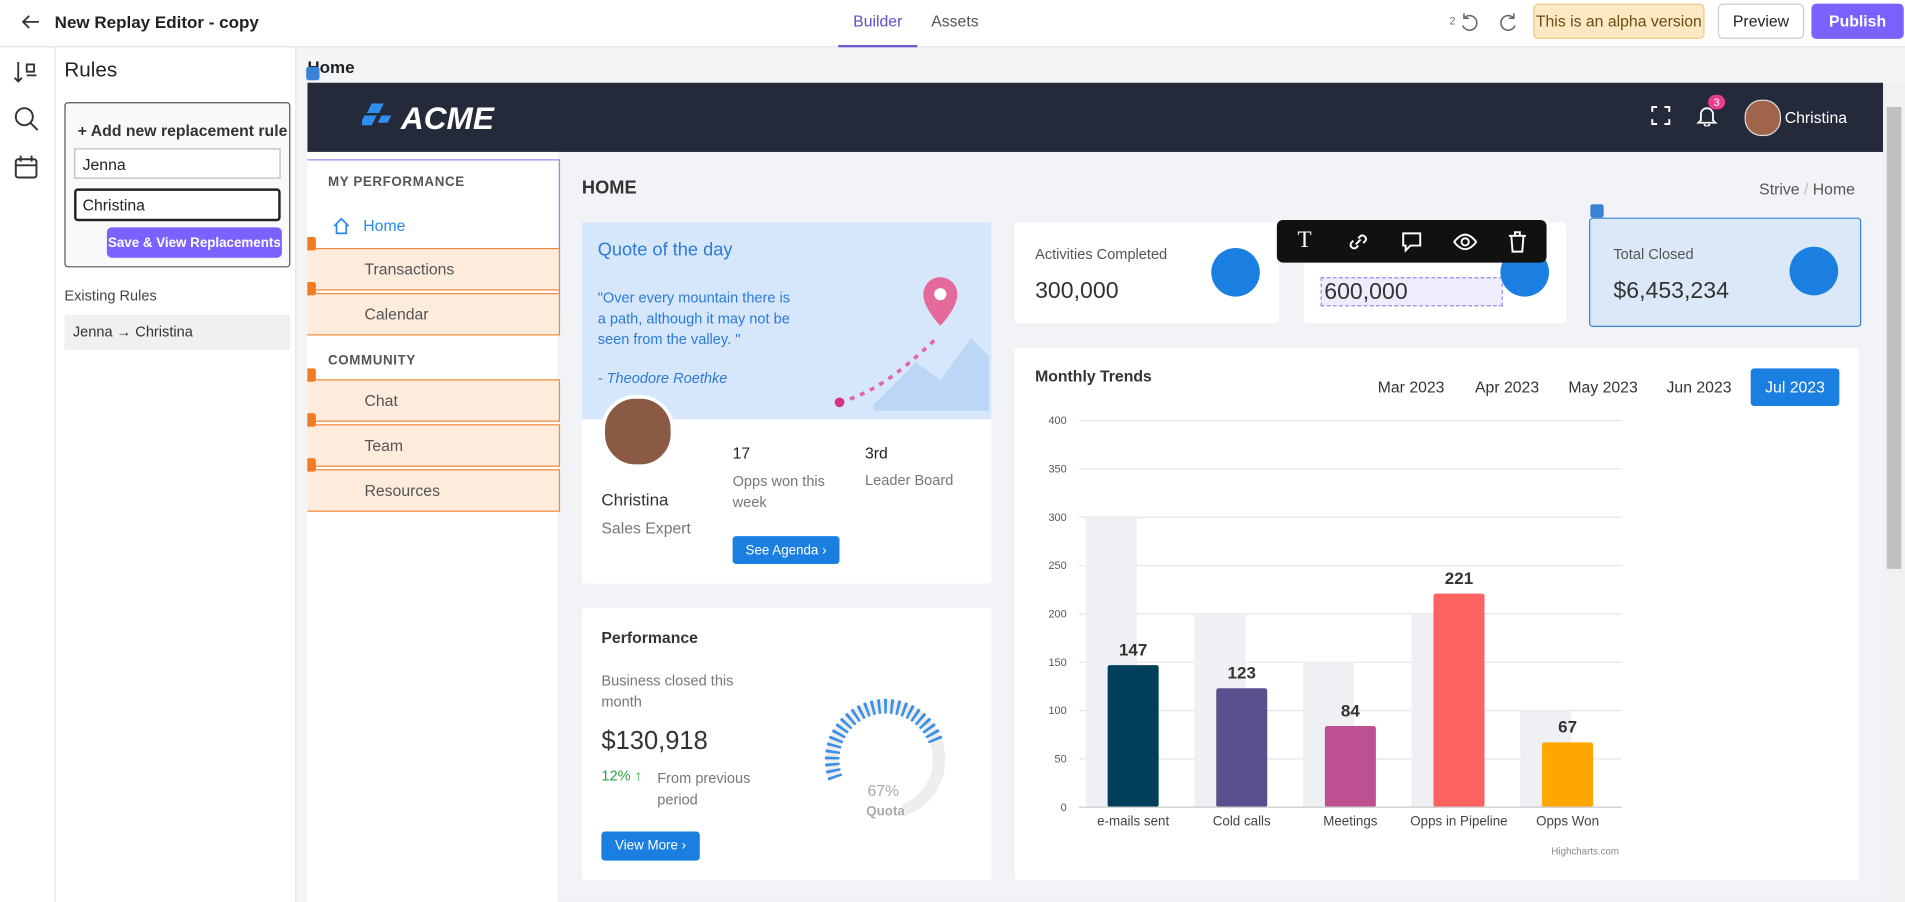 The width and height of the screenshot is (1905, 902). I want to click on nav-label: Home, so click(384, 225).